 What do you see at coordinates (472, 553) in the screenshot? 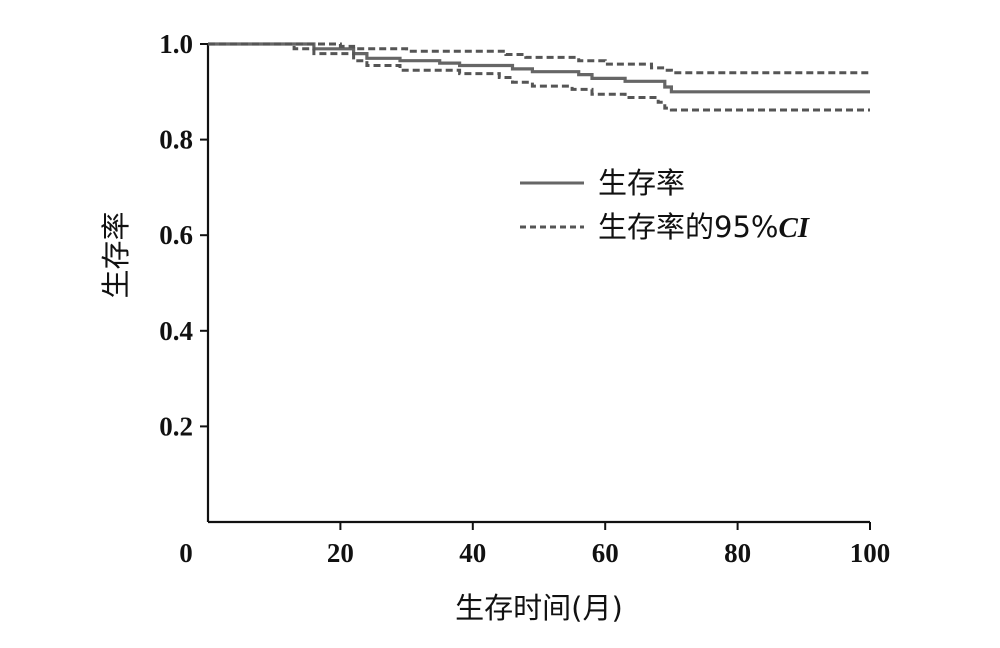
I see `x-tick-label: 40` at bounding box center [472, 553].